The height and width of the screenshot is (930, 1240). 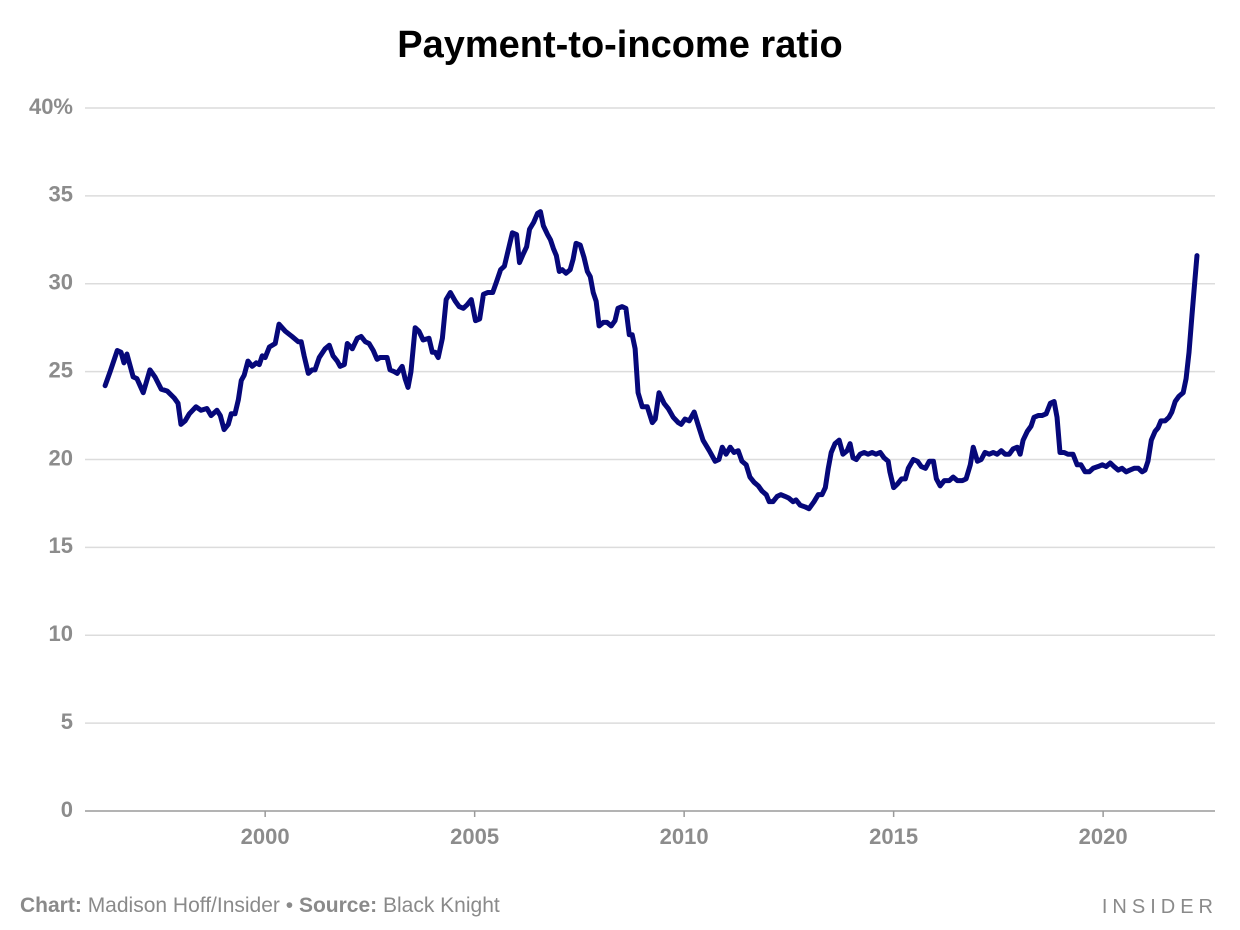 What do you see at coordinates (184, 905) in the screenshot?
I see `chart-credit: Madison Hoff/Insider` at bounding box center [184, 905].